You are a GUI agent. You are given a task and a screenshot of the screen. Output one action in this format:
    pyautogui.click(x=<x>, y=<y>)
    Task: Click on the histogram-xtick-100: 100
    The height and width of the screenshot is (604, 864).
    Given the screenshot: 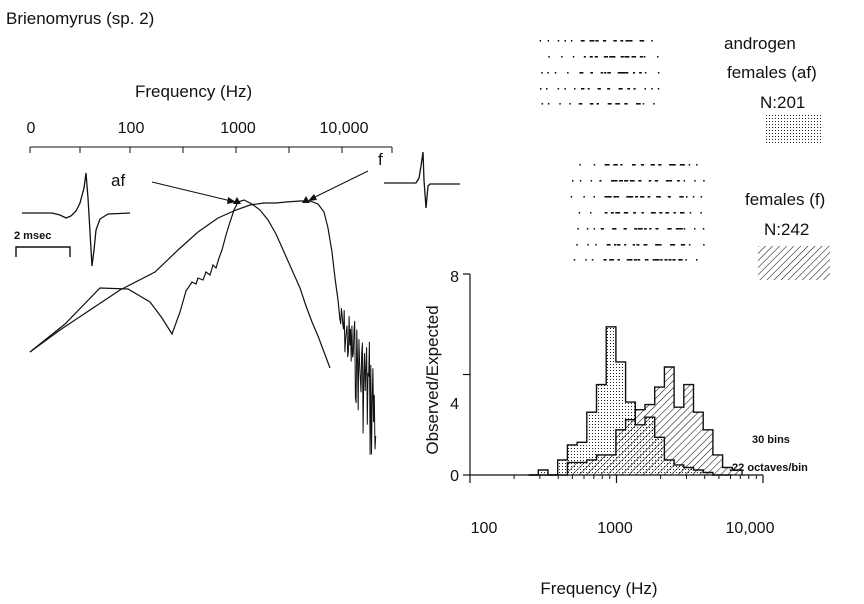 What is the action you would take?
    pyautogui.click(x=484, y=528)
    